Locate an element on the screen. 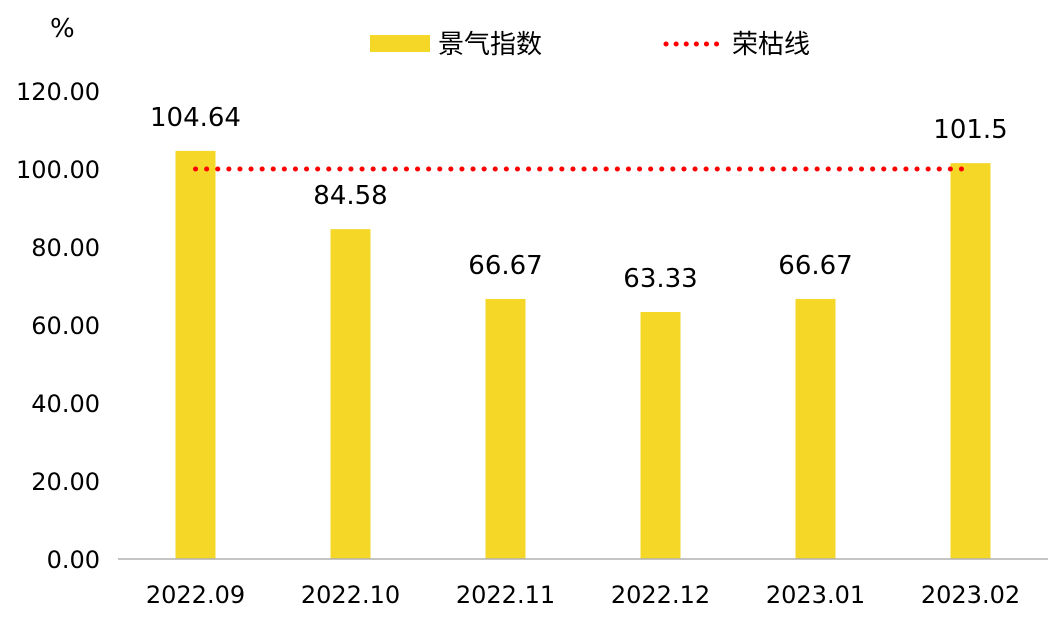  bar-value-label: 101.5 is located at coordinates (970, 130).